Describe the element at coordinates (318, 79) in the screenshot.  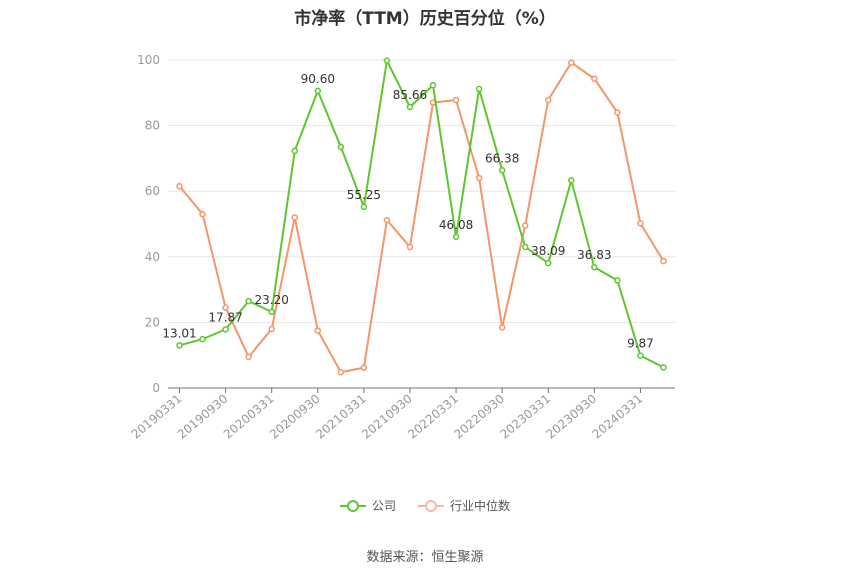
I see `data-label-company: 90.60` at that location.